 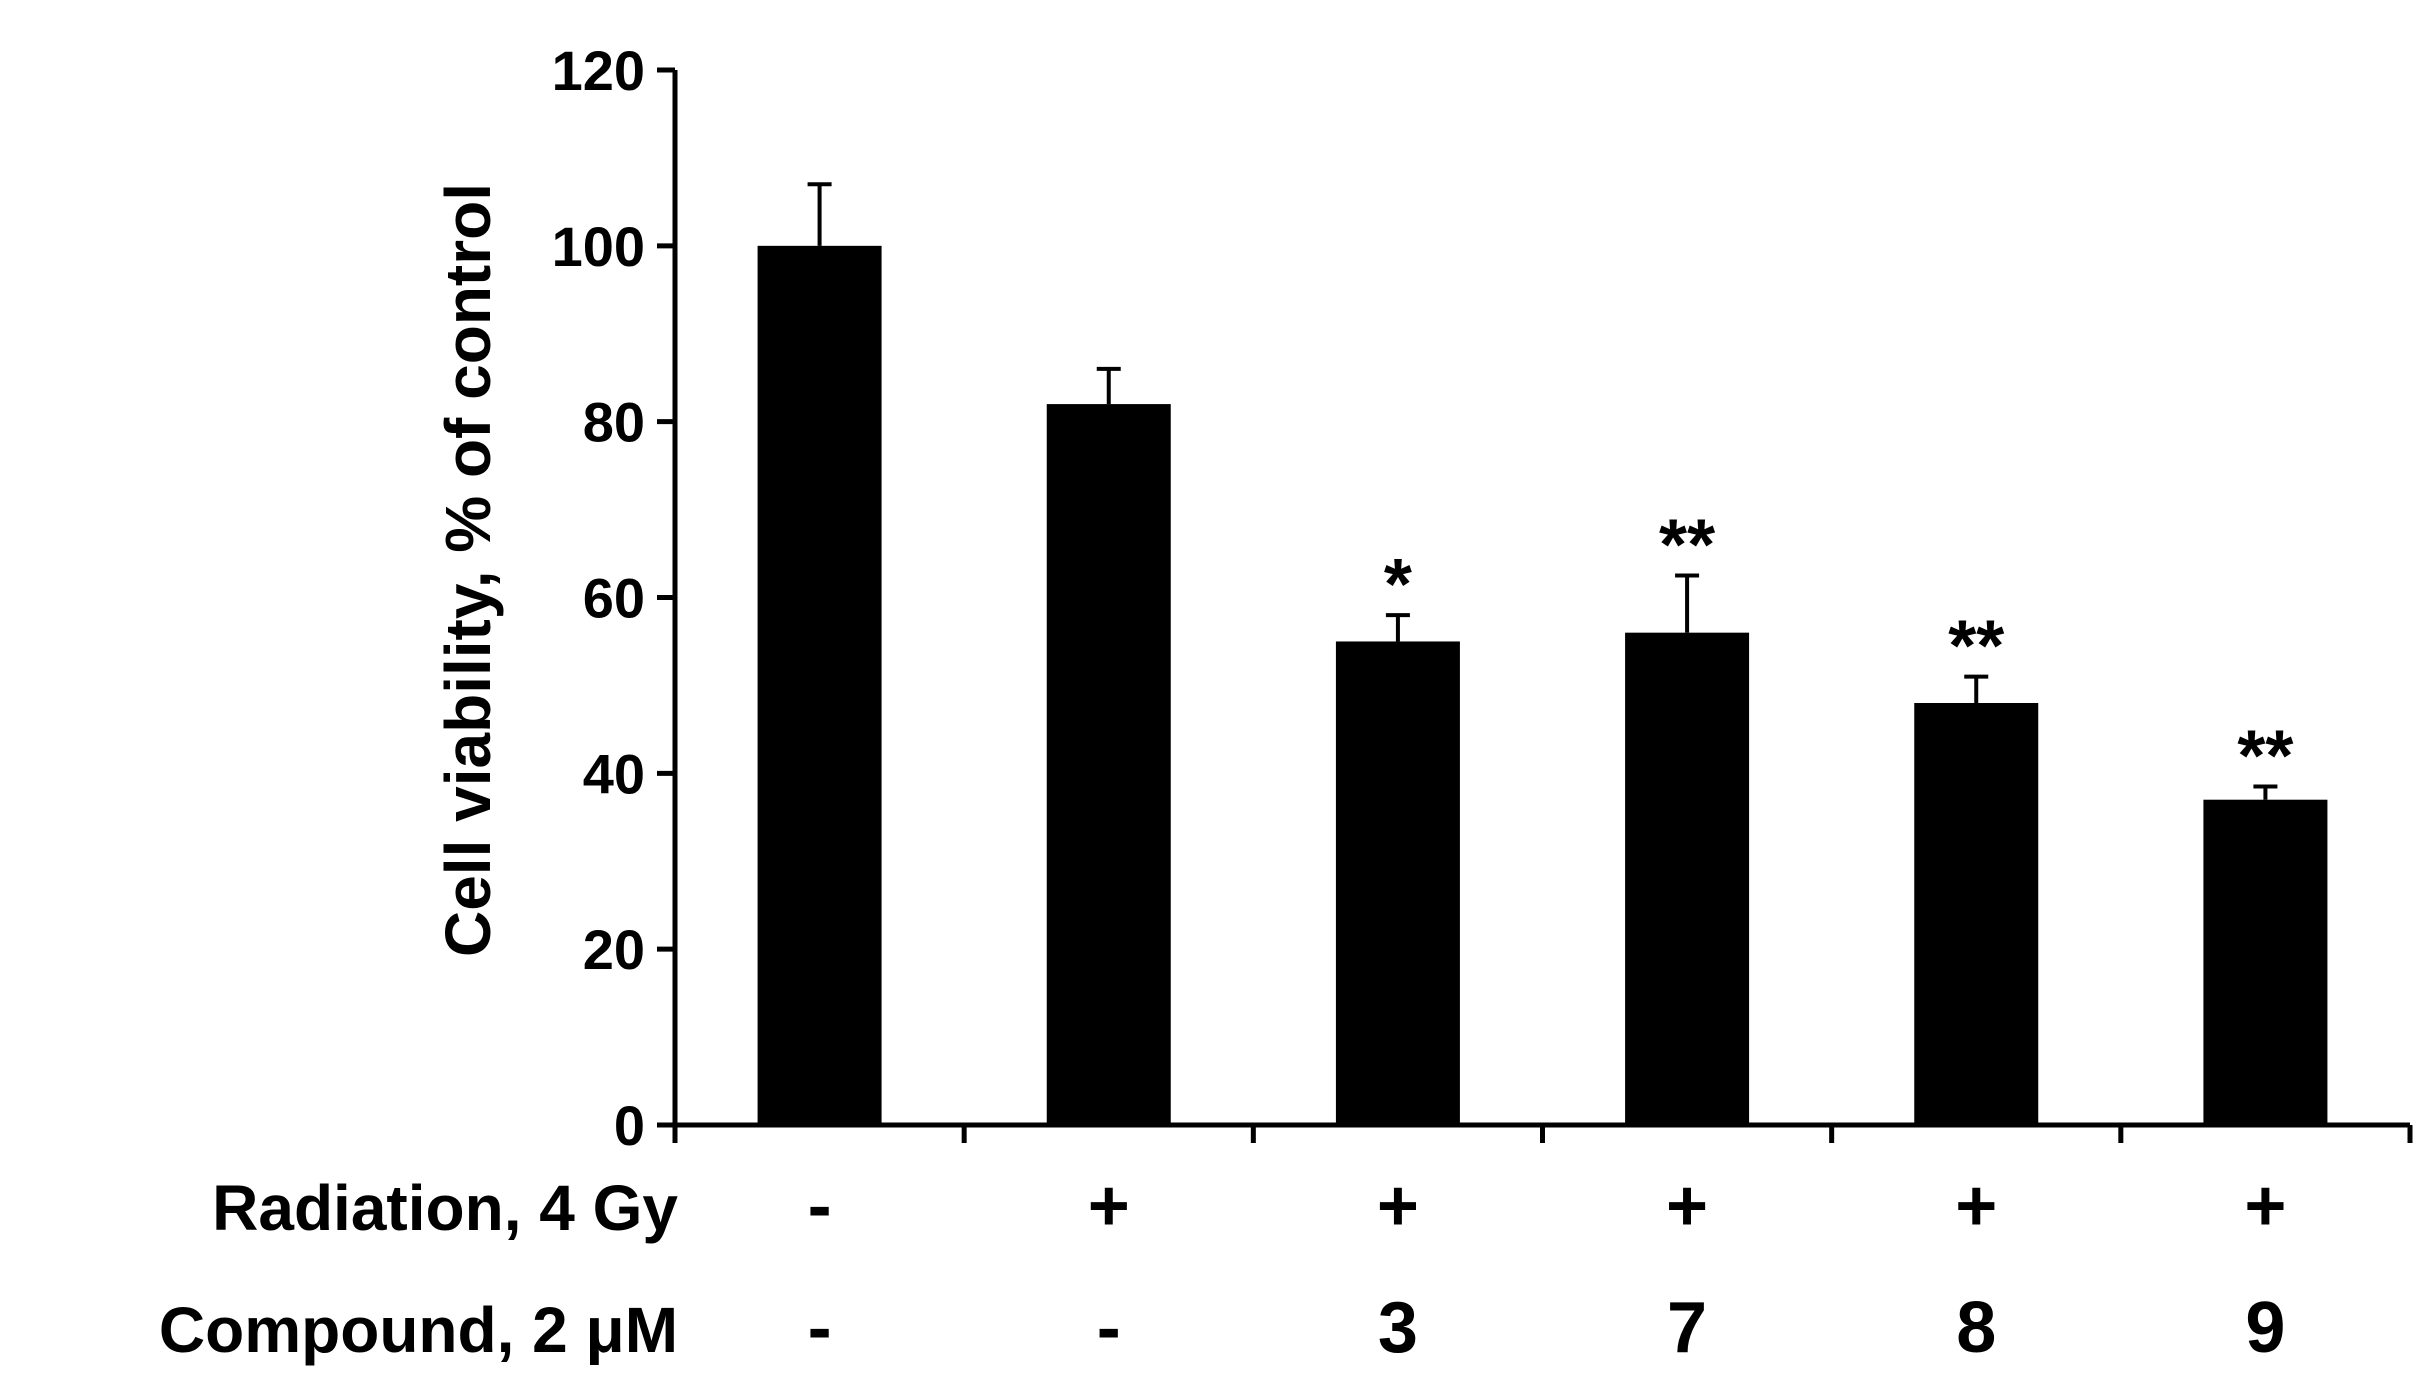 What do you see at coordinates (614, 949) in the screenshot?
I see `y-tick-label: 20` at bounding box center [614, 949].